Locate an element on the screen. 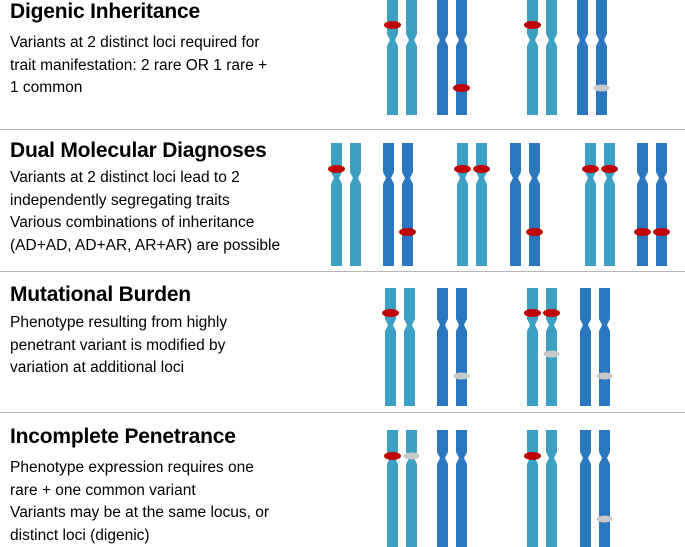 This screenshot has height=547, width=685. description-line: trait manifestation: 2 rare OR 1 rare + is located at coordinates (139, 65).